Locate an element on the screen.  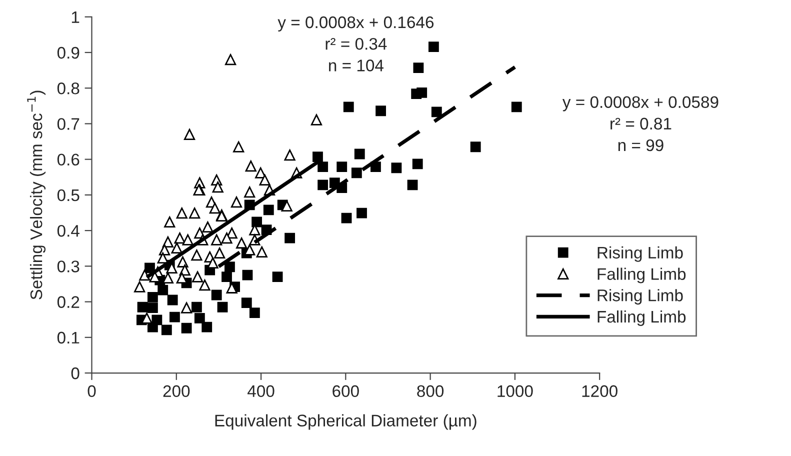
annotation: y = 0.0008x + 0.1646 r² = 0.34 n = 104 is located at coordinates (356, 44).